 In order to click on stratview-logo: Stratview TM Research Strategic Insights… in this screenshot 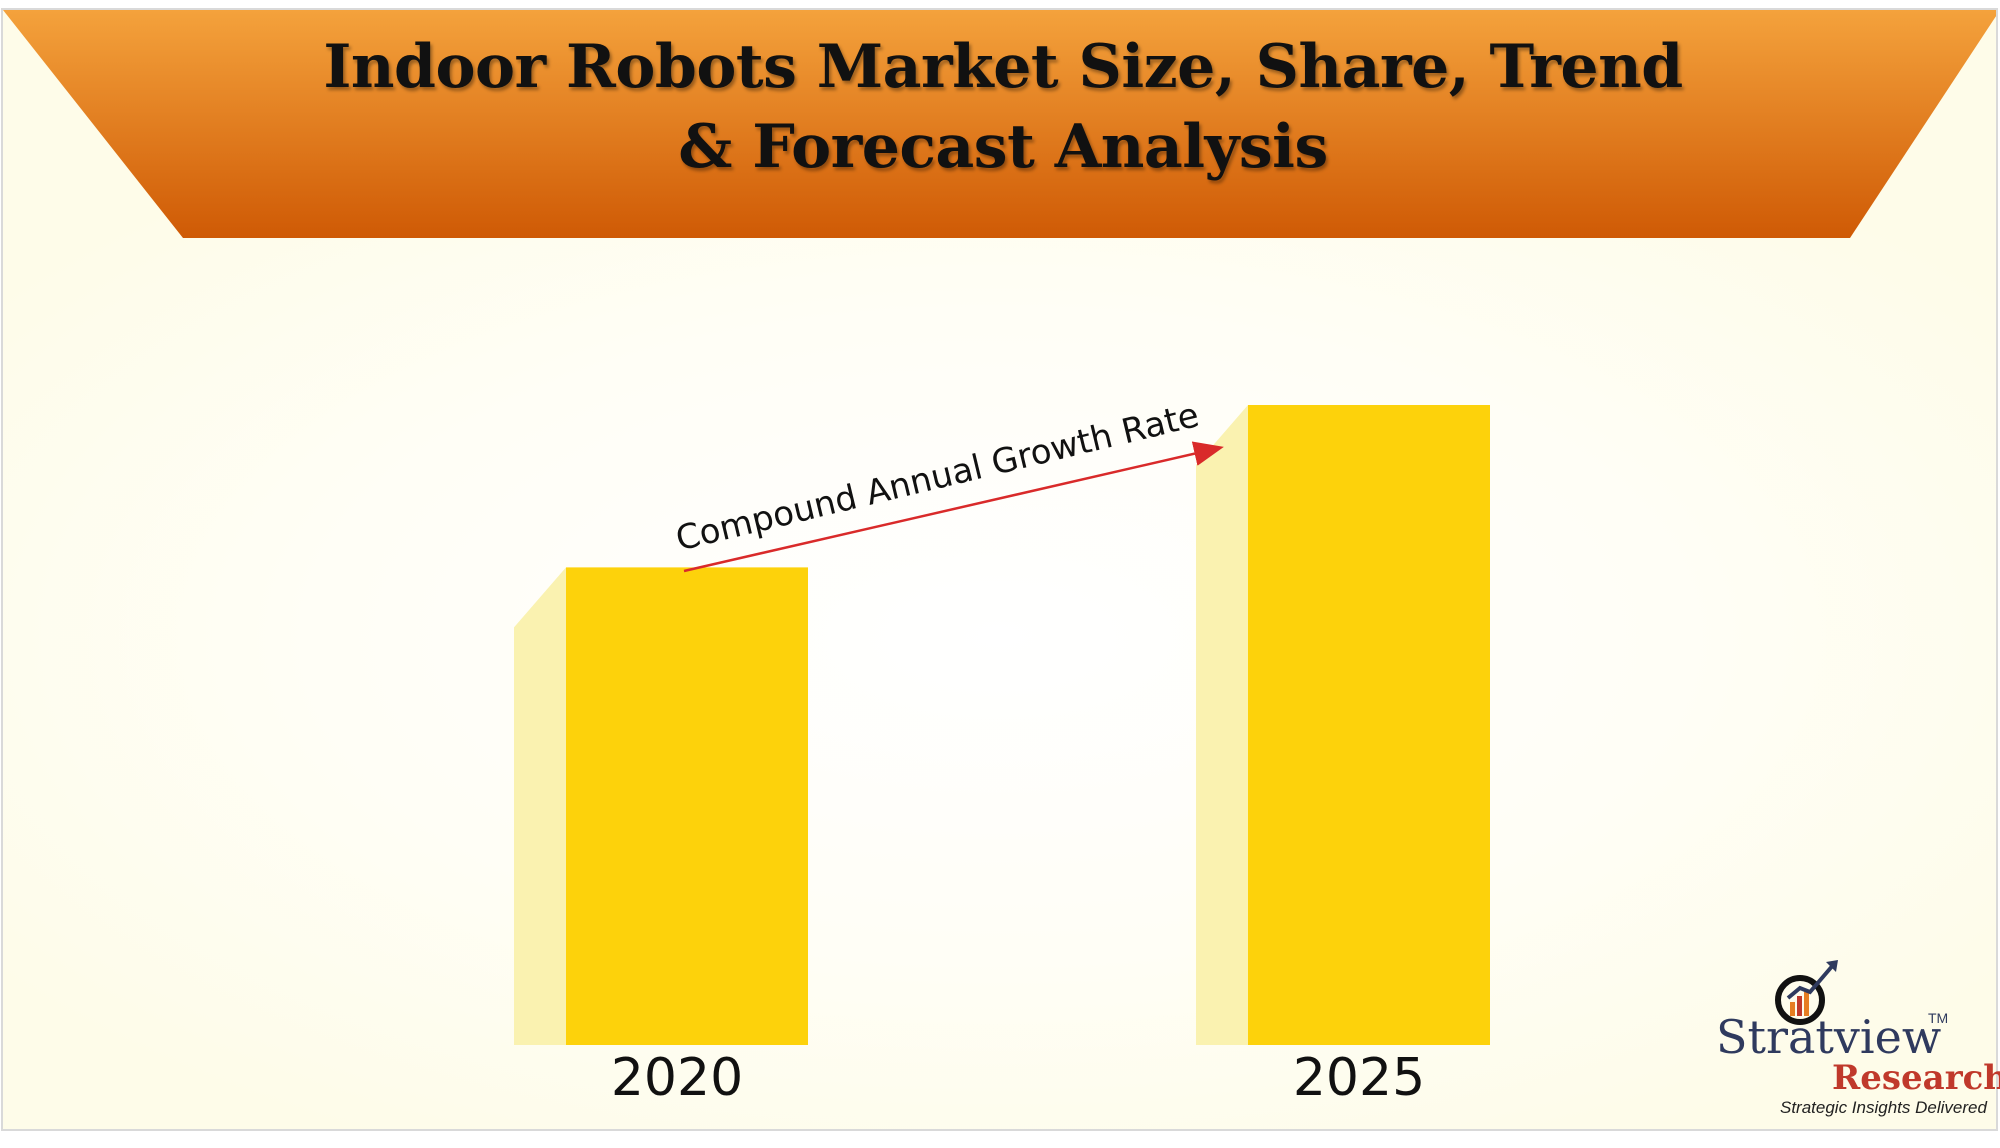, I will do `click(1850, 1043)`.